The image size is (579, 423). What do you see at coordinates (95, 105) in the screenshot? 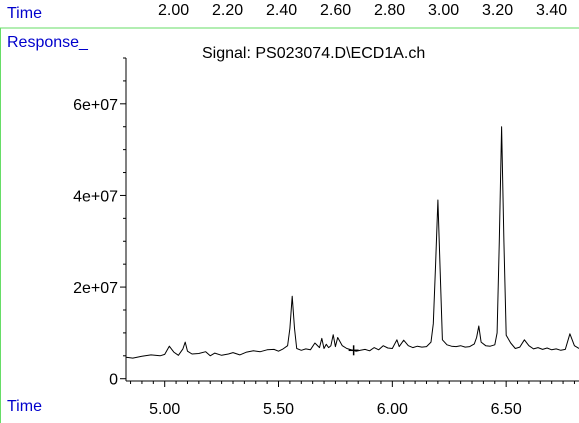
I see `y-tick-label: 6e+07` at bounding box center [95, 105].